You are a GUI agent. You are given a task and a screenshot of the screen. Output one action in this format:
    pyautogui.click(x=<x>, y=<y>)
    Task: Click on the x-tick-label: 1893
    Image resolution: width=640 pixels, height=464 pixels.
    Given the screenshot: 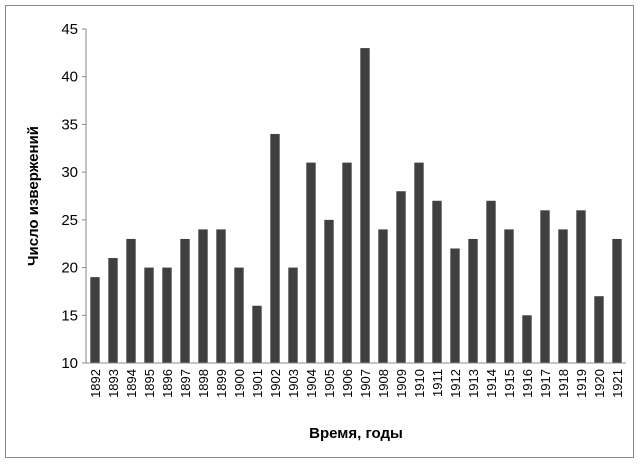 What is the action you would take?
    pyautogui.click(x=113, y=383)
    